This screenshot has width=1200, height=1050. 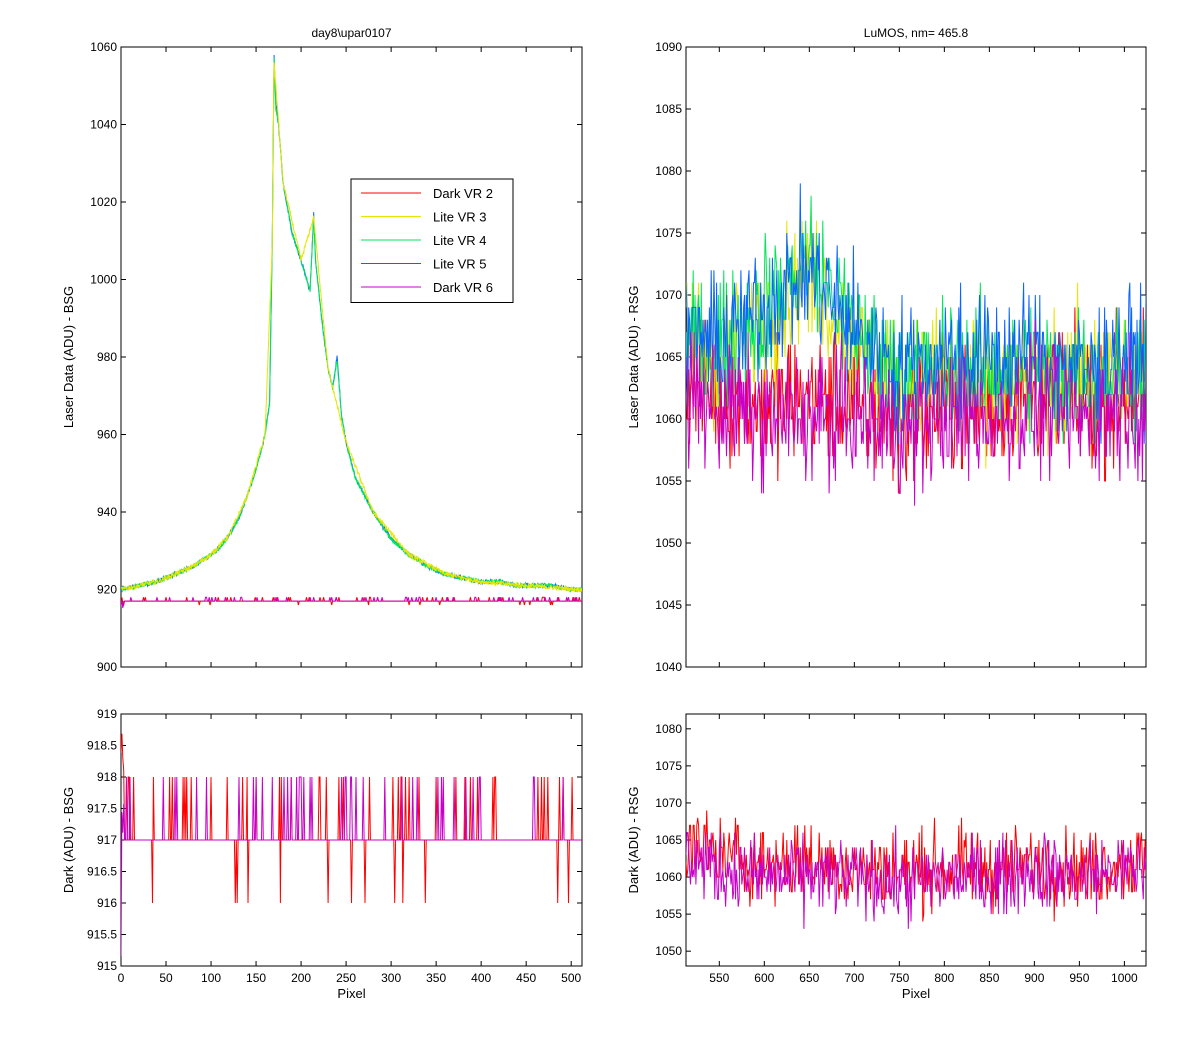 What do you see at coordinates (107, 435) in the screenshot?
I see `y-tick-label: 960` at bounding box center [107, 435].